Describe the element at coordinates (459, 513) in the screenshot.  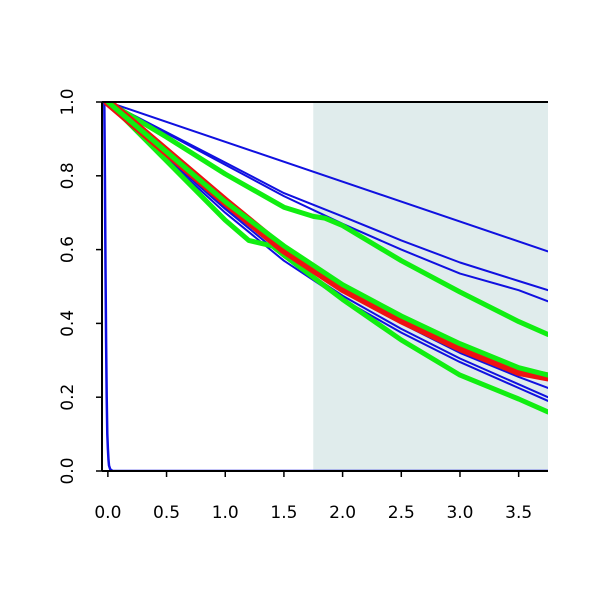
I see `x-tick-label: 3.0` at that location.